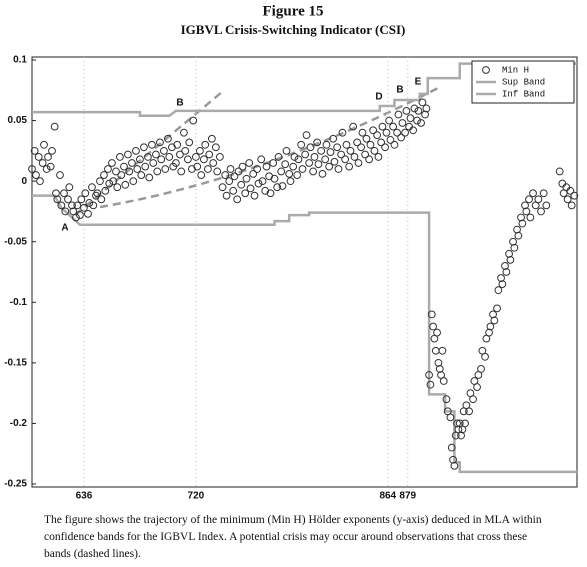 This screenshot has width=587, height=567. I want to click on legend-symbol, so click(486, 70).